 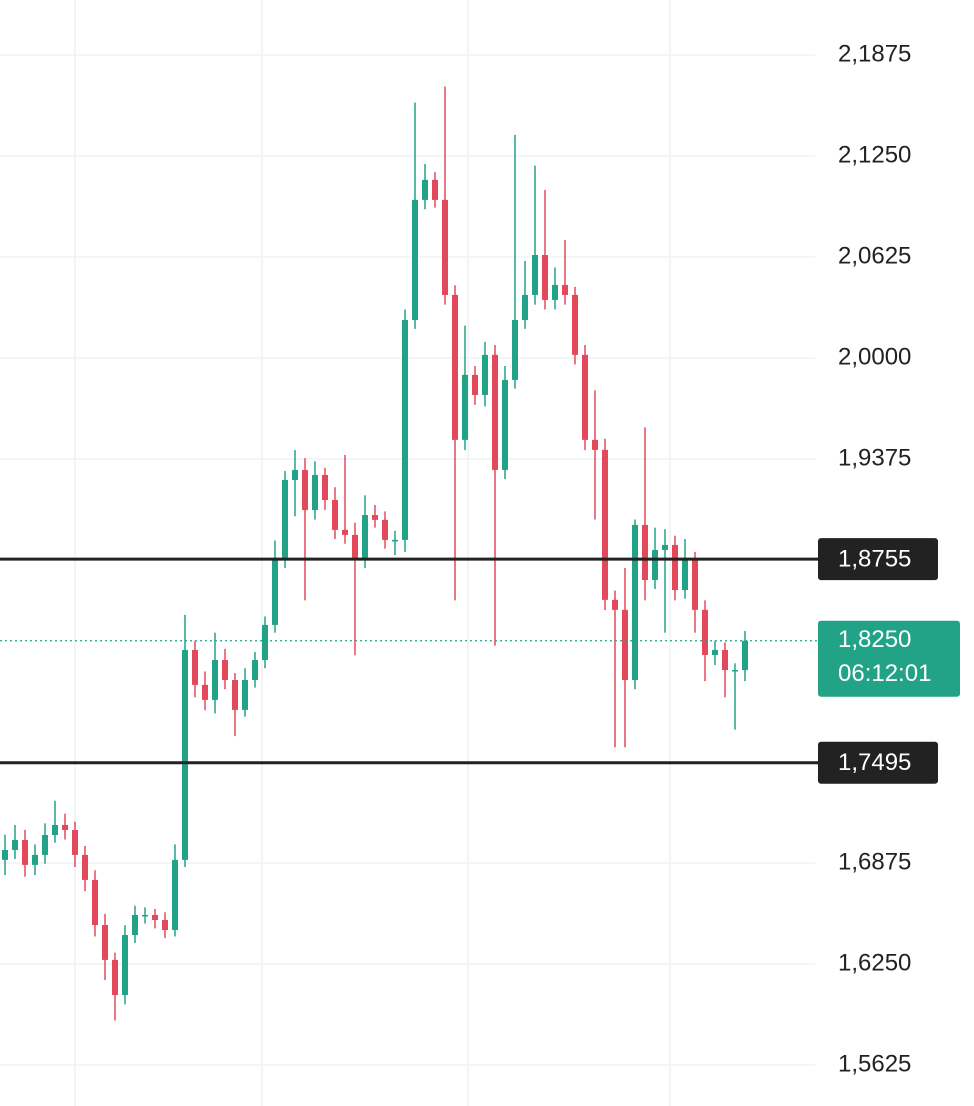 What do you see at coordinates (874, 762) in the screenshot?
I see `level-label: 1,7495` at bounding box center [874, 762].